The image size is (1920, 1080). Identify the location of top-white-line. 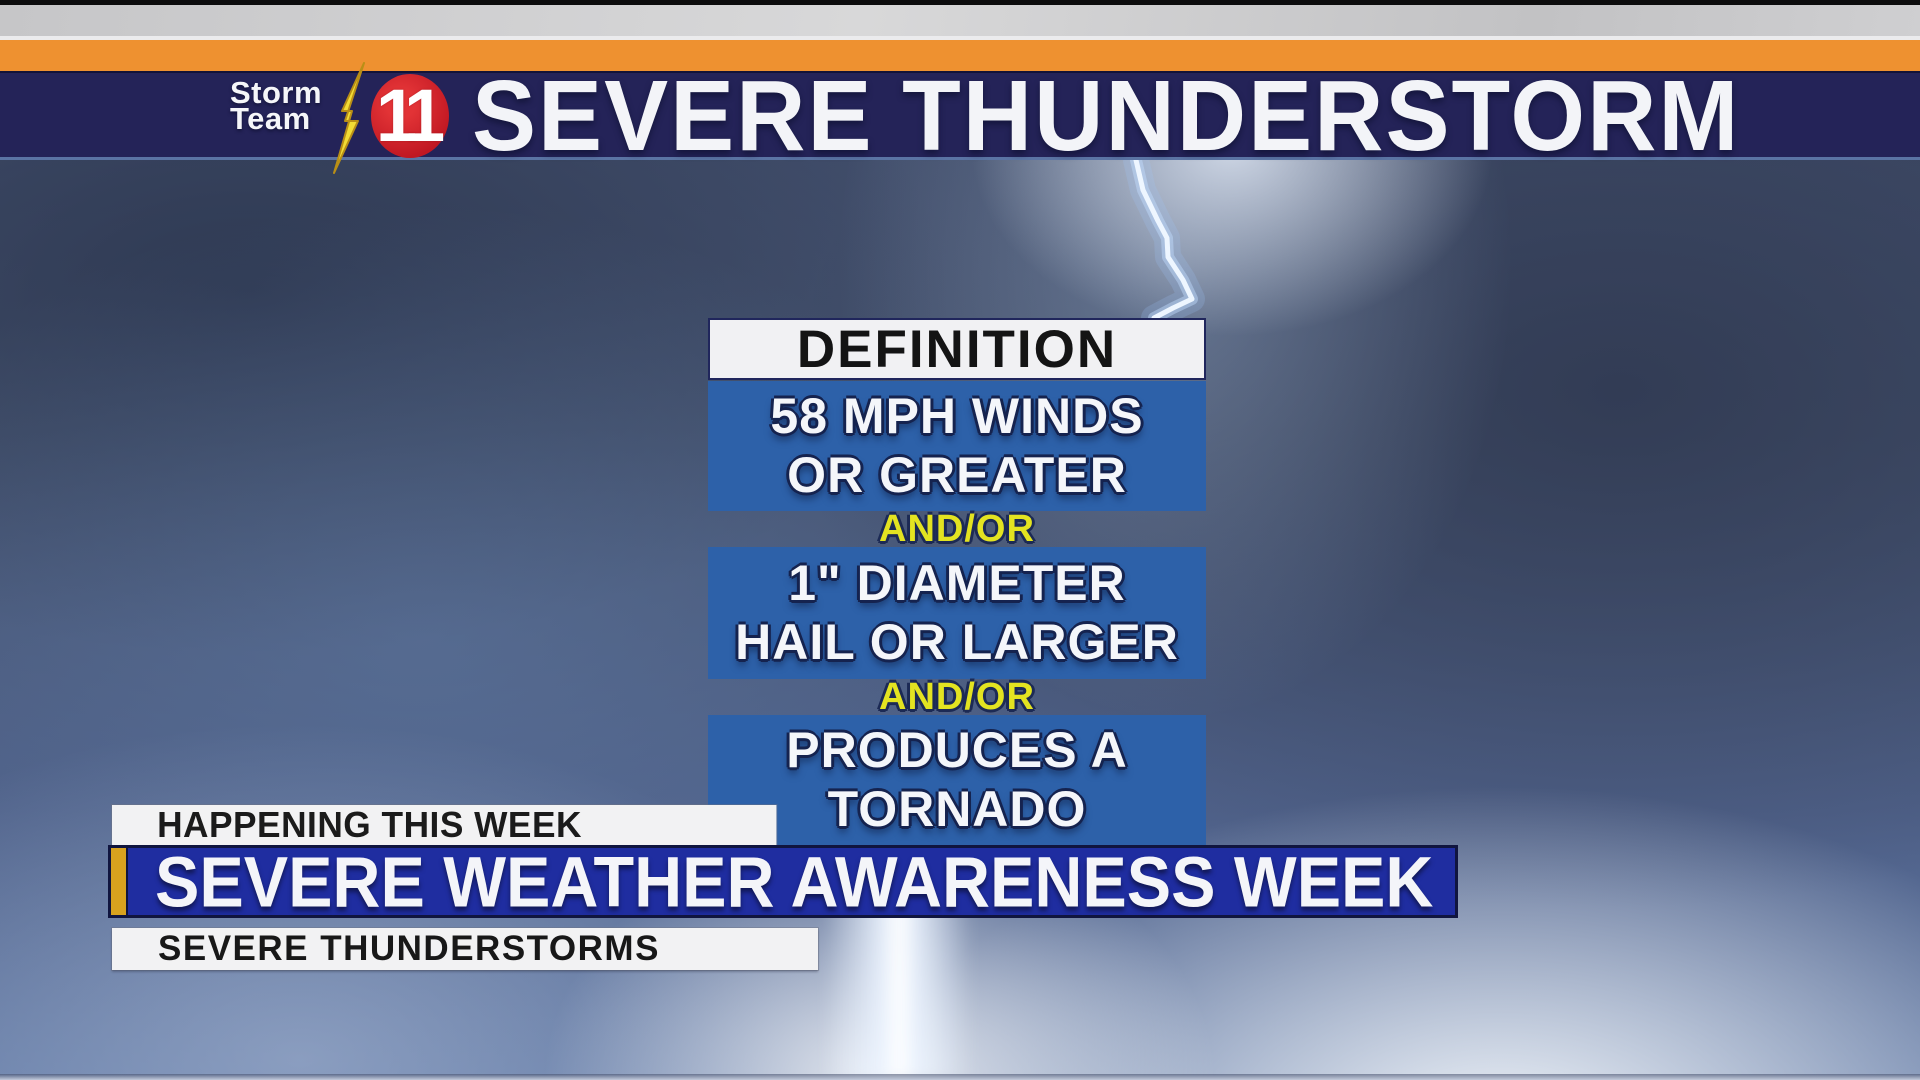
(960, 38).